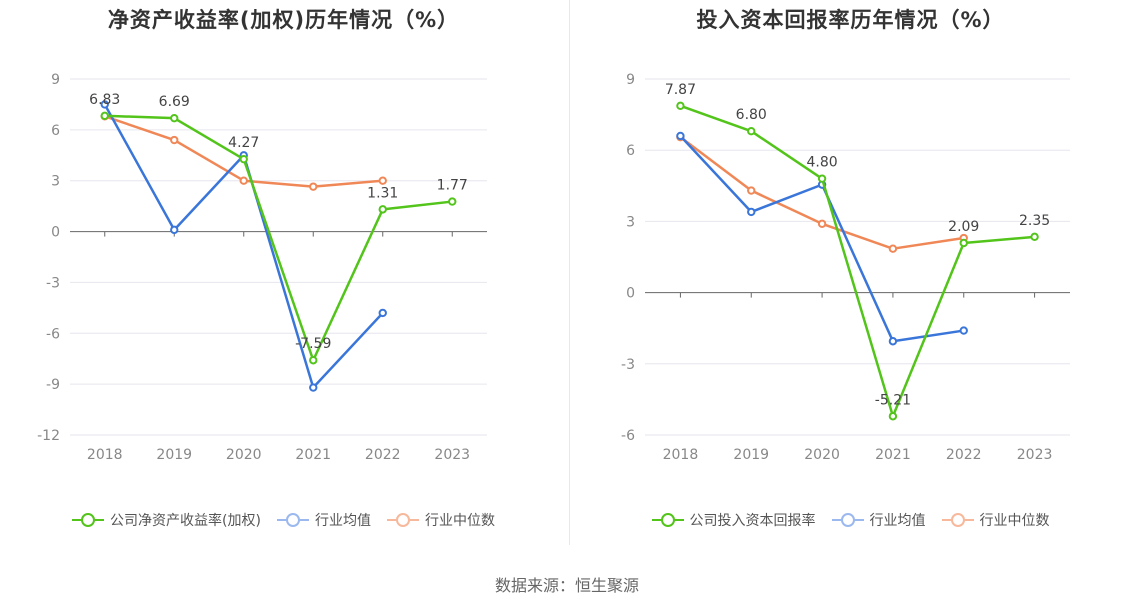  I want to click on chart-title: 净资产收益率(加权)历年情况（%）, so click(283, 20).